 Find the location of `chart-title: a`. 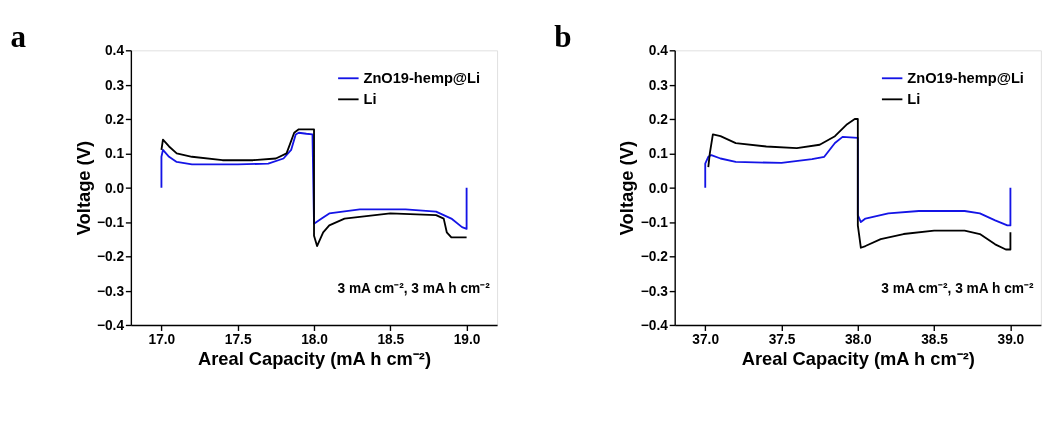

chart-title: a is located at coordinates (18, 36).